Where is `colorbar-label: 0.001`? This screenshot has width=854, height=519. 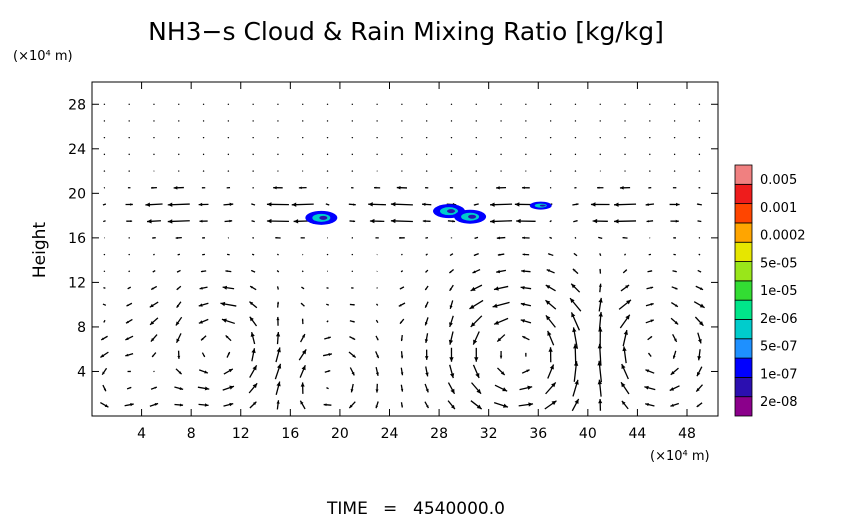 colorbar-label: 0.001 is located at coordinates (778, 208).